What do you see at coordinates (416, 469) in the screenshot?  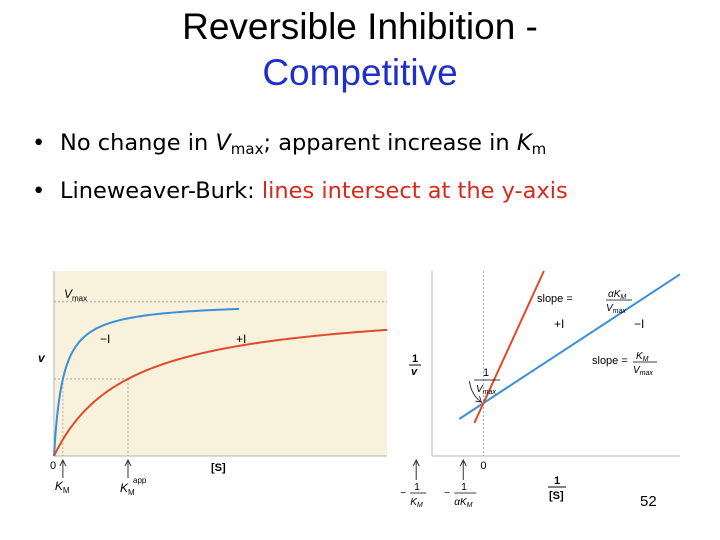 I see `lb-km-arrow-icon` at bounding box center [416, 469].